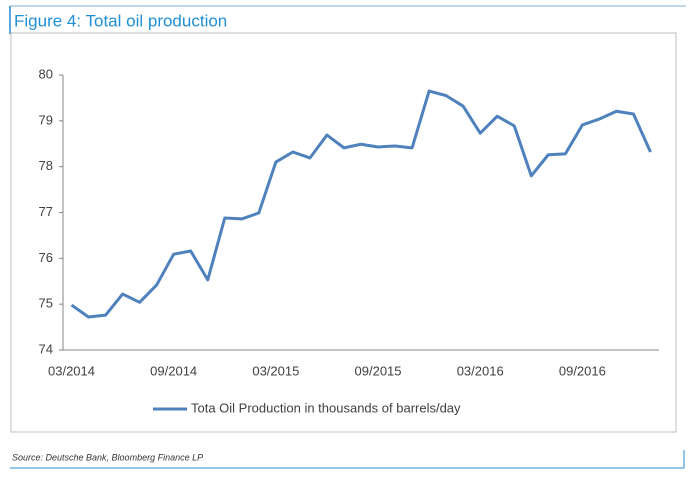  I want to click on y-tick-label: 76, so click(46, 257).